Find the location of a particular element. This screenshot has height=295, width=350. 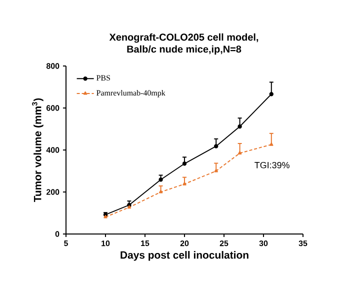

y-axis-title: Tumor volume (mm$^{3}$) is located at coordinates (38, 150).